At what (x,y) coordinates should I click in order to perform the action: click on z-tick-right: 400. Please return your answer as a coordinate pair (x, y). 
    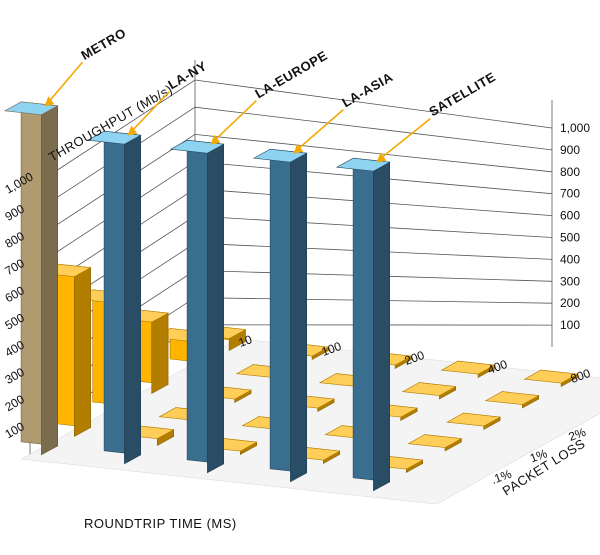
    Looking at the image, I should click on (570, 259).